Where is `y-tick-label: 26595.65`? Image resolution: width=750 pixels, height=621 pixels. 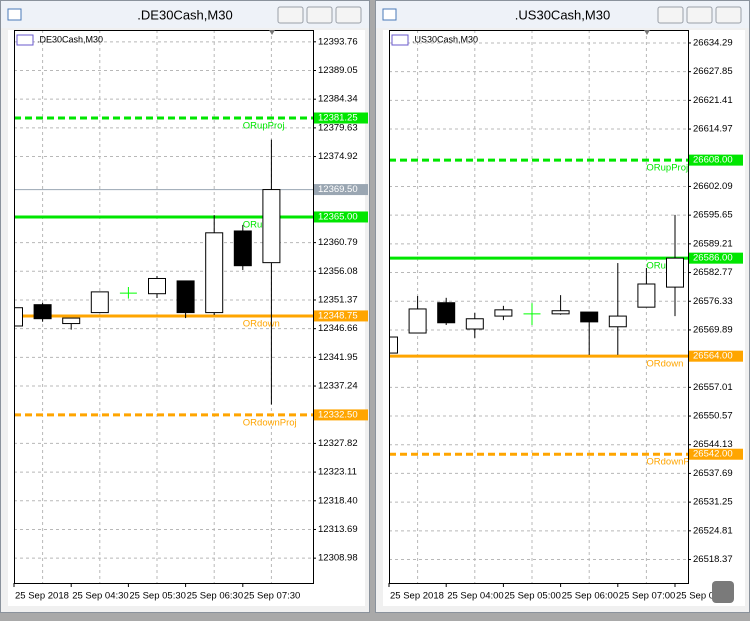
y-tick-label: 26595.65 is located at coordinates (713, 215).